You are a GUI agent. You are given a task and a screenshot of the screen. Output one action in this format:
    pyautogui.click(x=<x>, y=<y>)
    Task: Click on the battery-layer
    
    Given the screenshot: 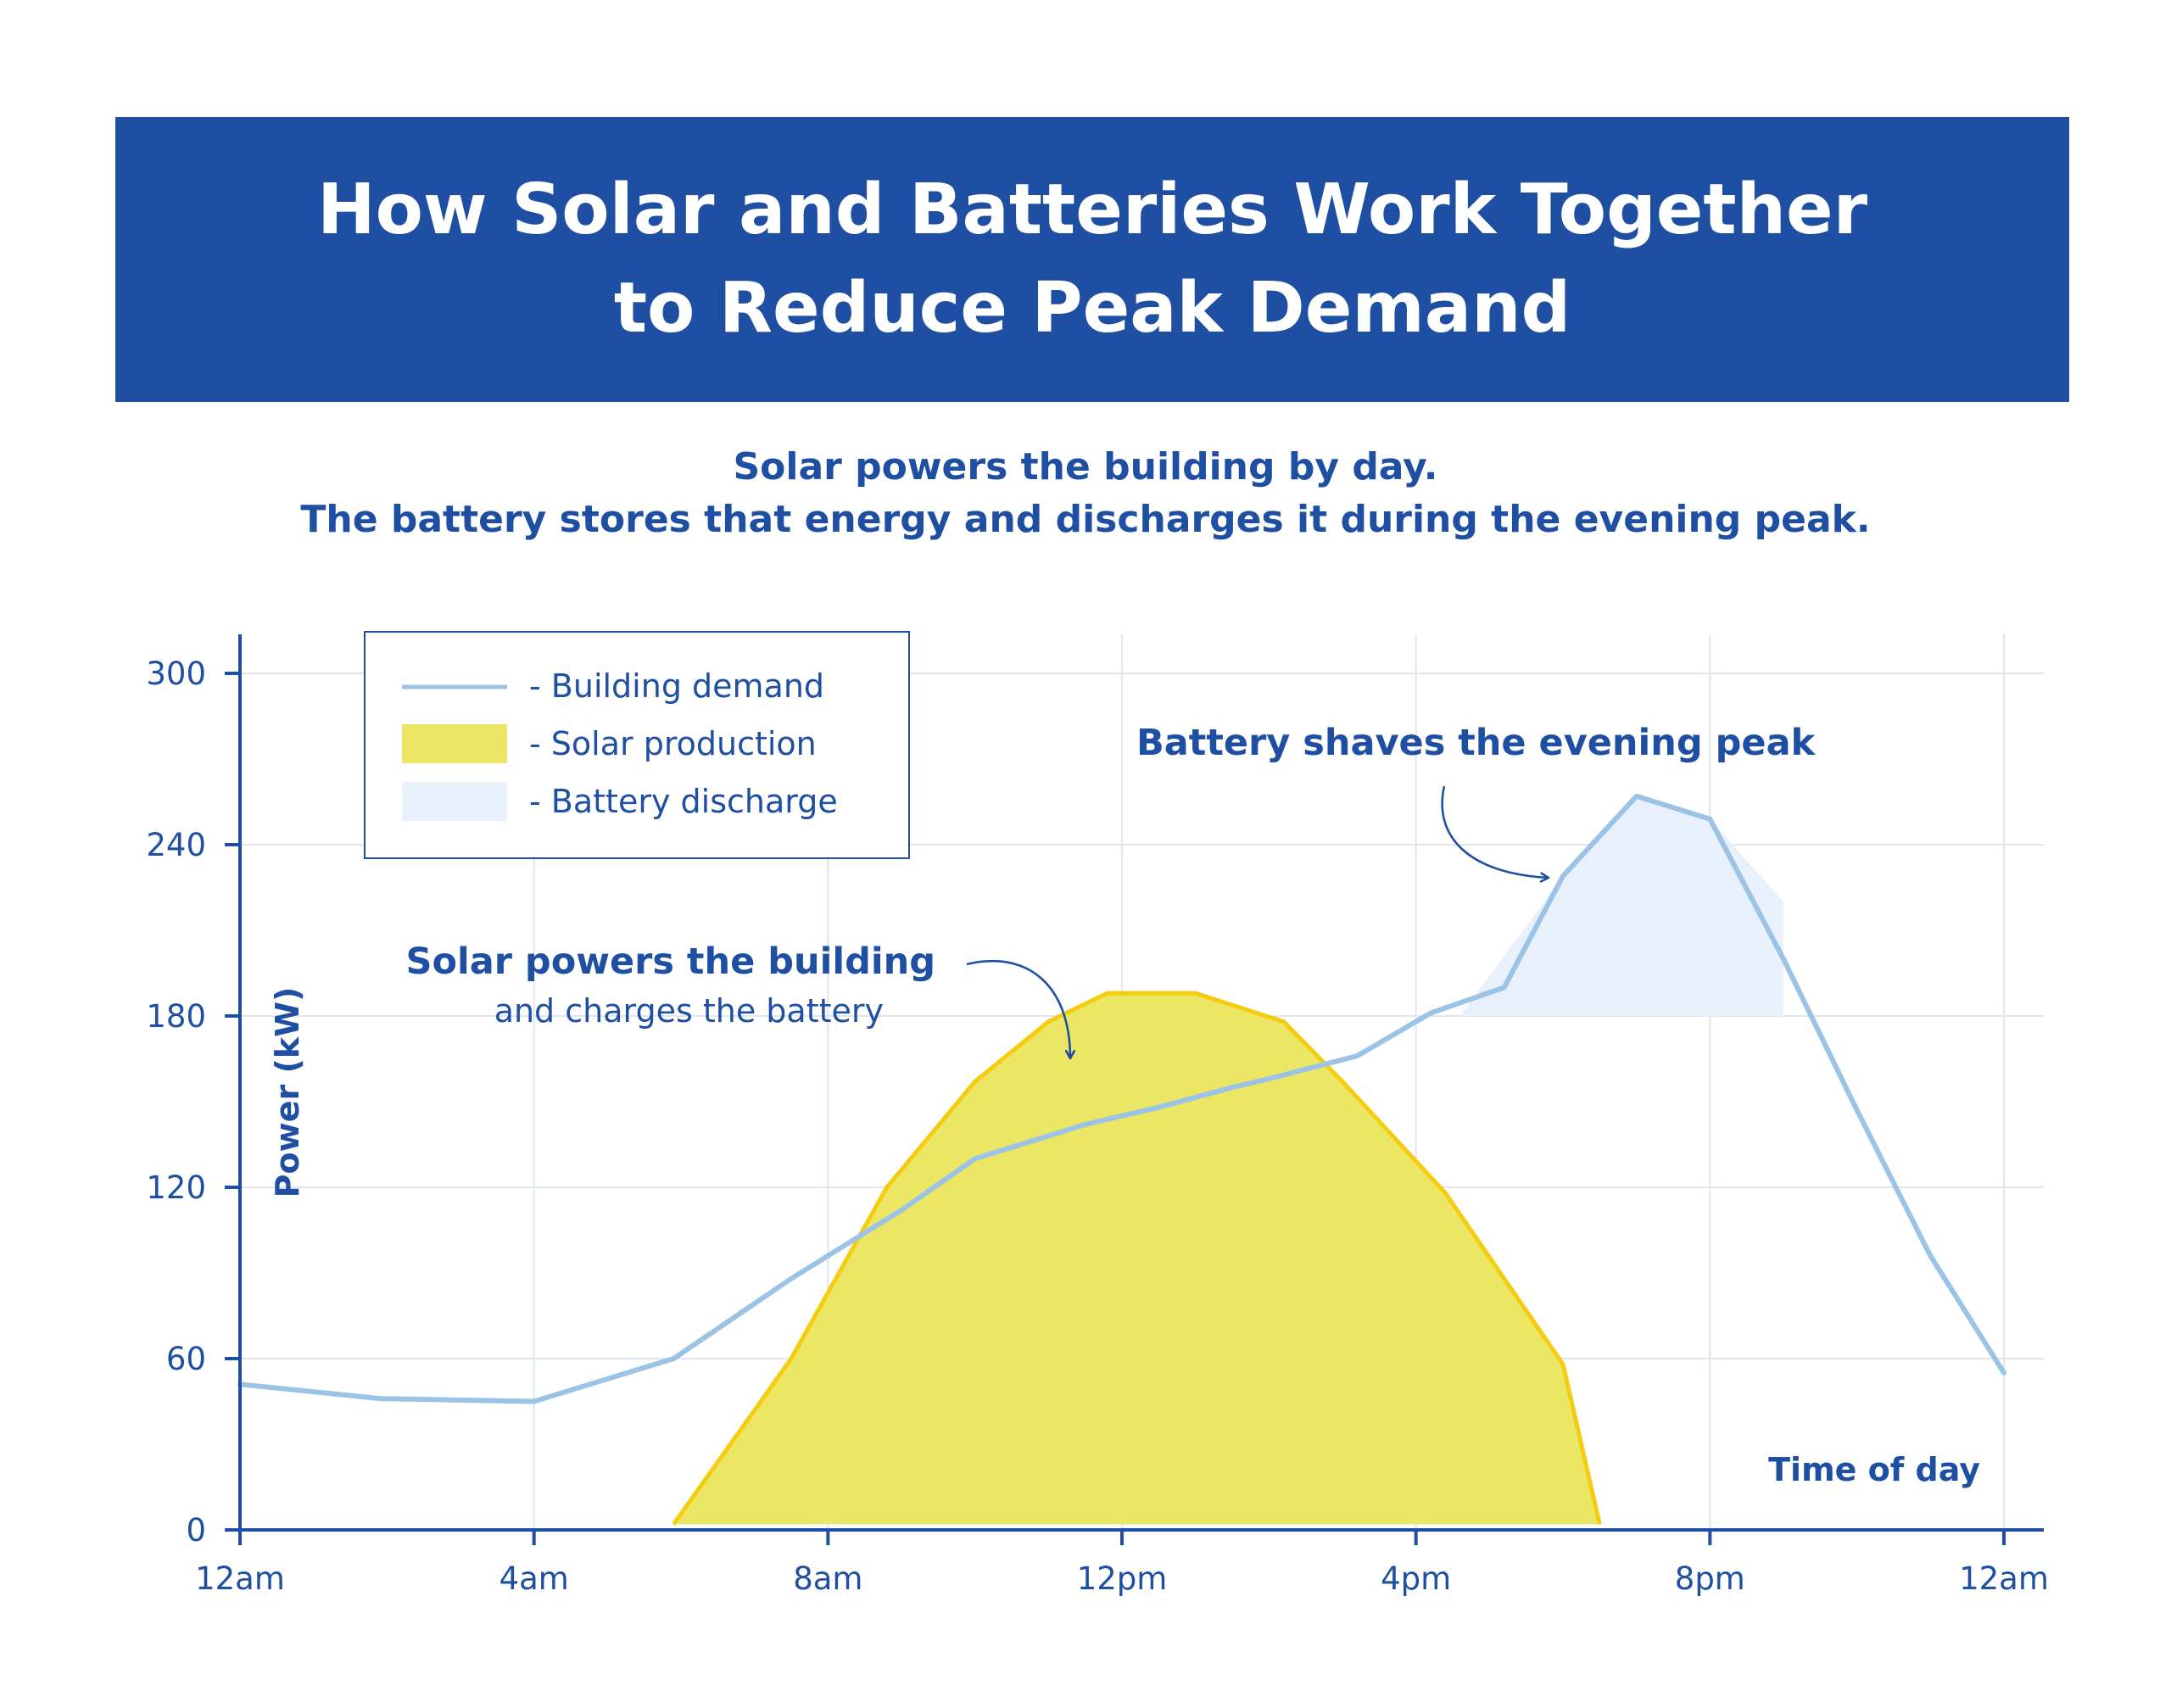 What is the action you would take?
    pyautogui.click(x=1621, y=906)
    